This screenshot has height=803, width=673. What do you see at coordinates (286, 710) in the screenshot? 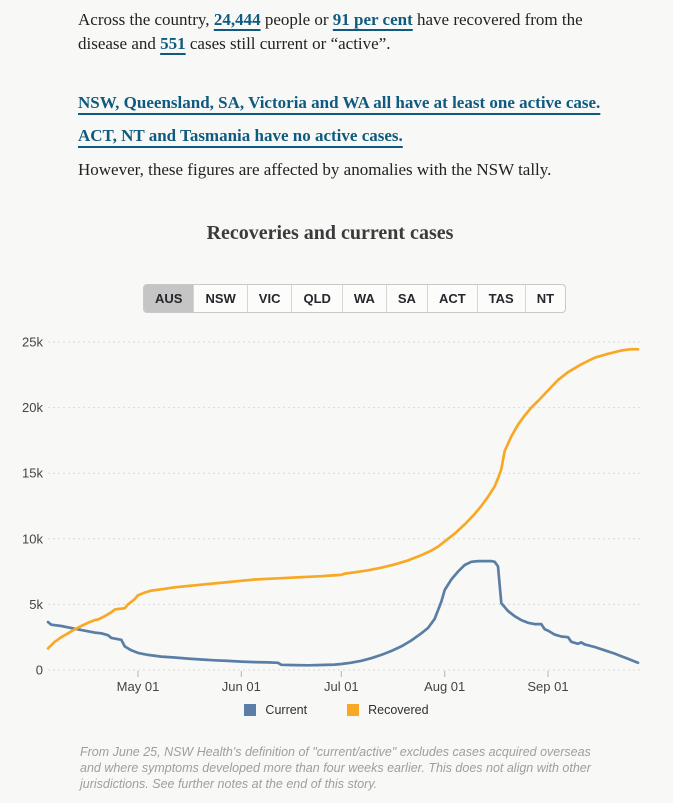
I see `legend-label-current: Current` at bounding box center [286, 710].